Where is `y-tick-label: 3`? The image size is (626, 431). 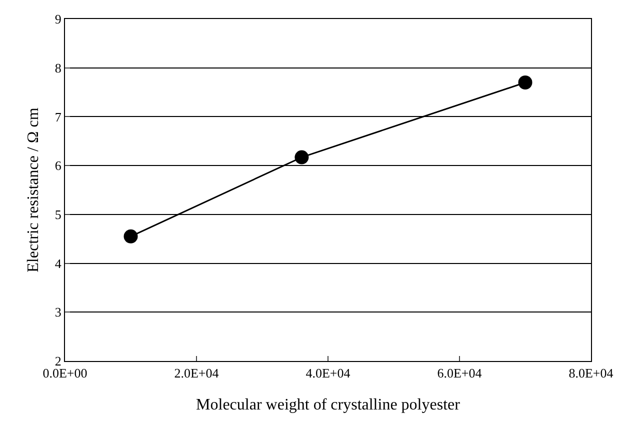
y-tick-label: 3 is located at coordinates (58, 312).